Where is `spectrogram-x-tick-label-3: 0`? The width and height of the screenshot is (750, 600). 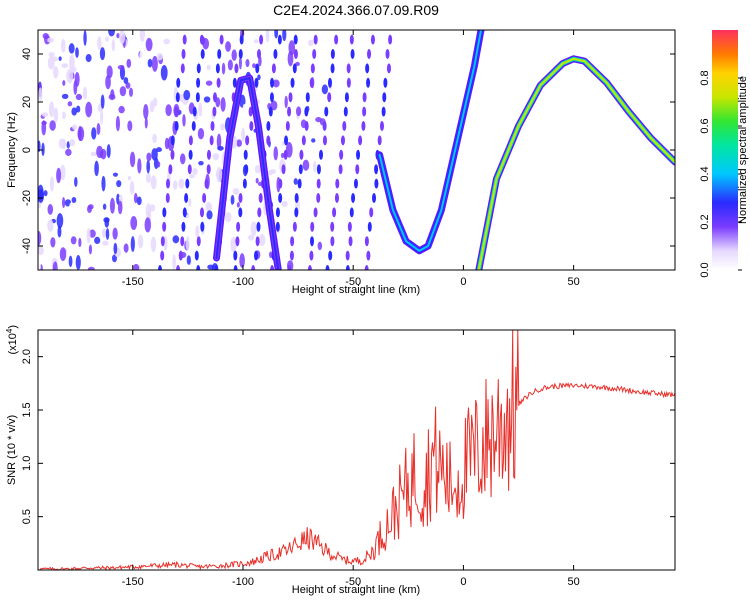 spectrogram-x-tick-label-3: 0 is located at coordinates (463, 282).